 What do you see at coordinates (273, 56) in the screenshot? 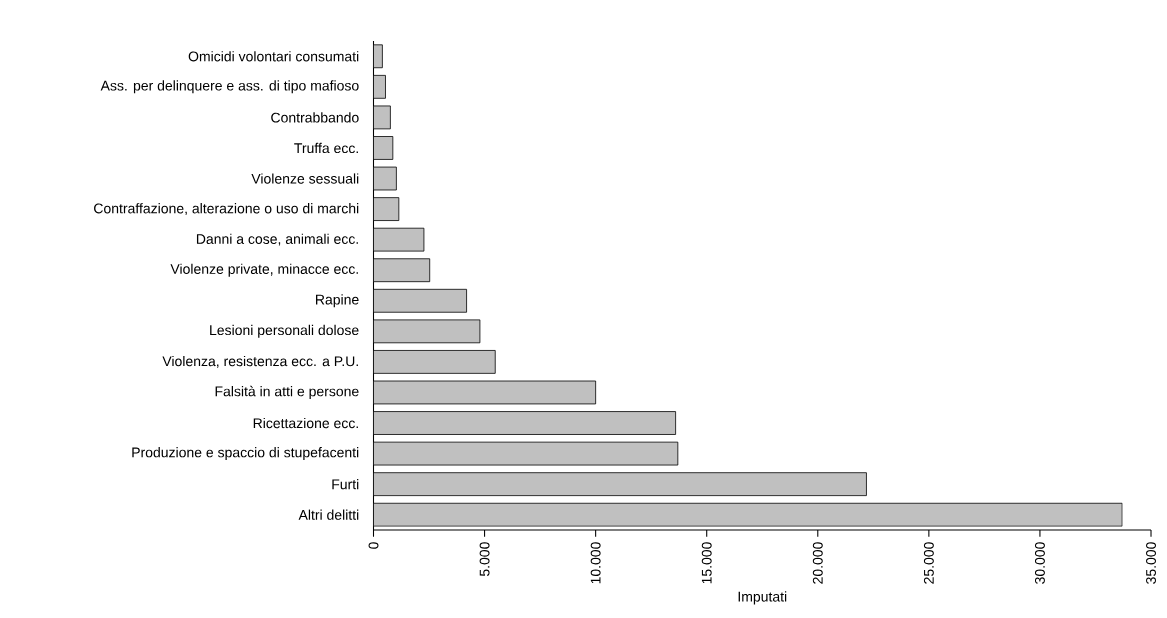
I see `y-tick-label: Omicidi volontari consumati` at bounding box center [273, 56].